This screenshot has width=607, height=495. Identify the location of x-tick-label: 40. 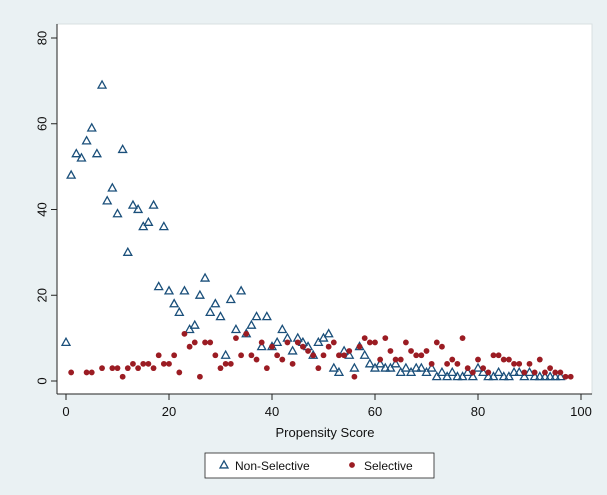
(272, 411).